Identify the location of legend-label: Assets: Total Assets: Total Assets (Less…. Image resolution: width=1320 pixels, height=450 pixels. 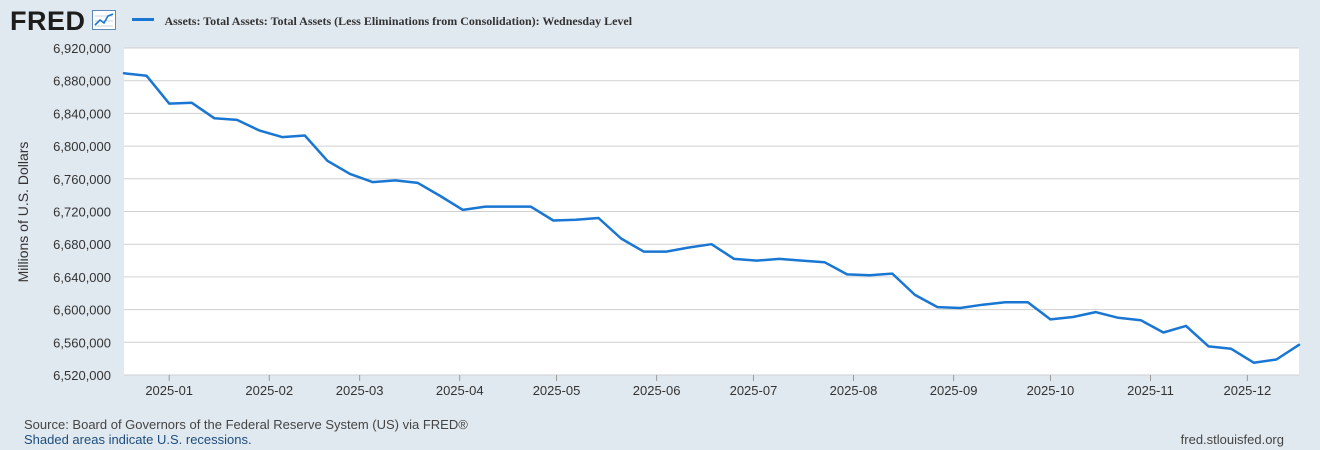
(398, 21).